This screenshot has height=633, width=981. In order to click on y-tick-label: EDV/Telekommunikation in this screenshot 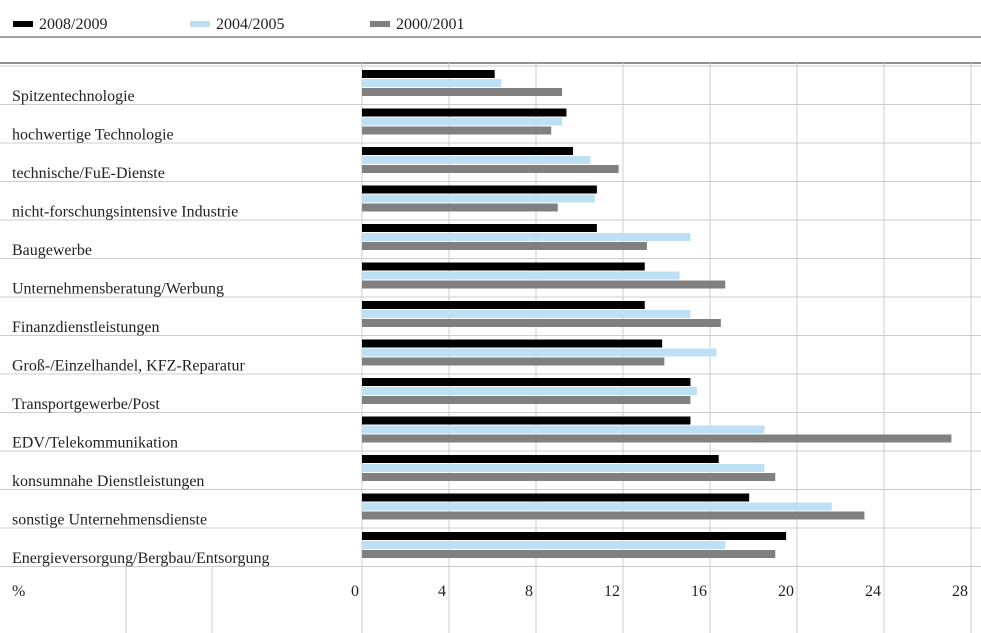, I will do `click(95, 443)`.